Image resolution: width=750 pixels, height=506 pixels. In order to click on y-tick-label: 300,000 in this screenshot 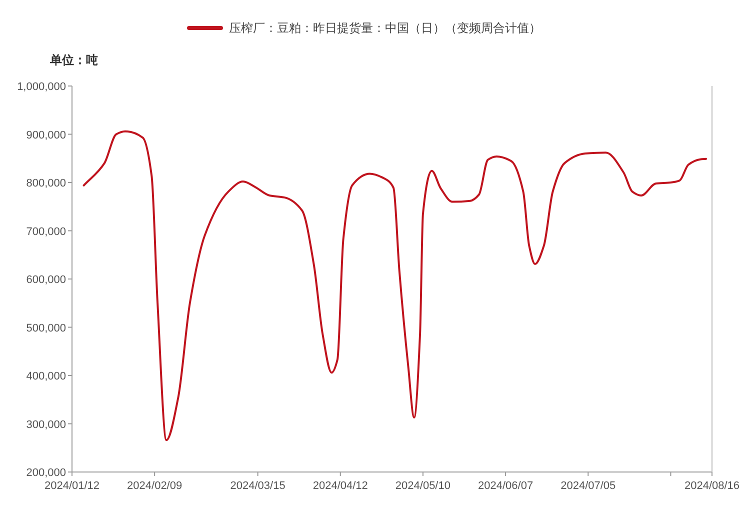, I will do `click(46, 424)`.